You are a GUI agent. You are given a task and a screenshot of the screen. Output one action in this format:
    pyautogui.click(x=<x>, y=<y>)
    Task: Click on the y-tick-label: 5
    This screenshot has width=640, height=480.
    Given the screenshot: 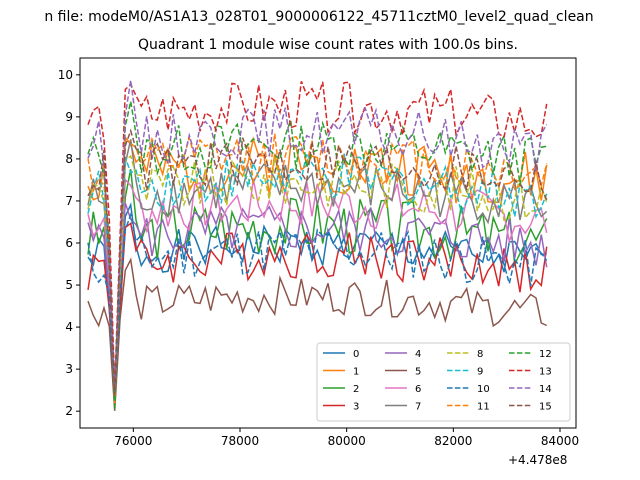 What is the action you would take?
    pyautogui.click(x=69, y=285)
    